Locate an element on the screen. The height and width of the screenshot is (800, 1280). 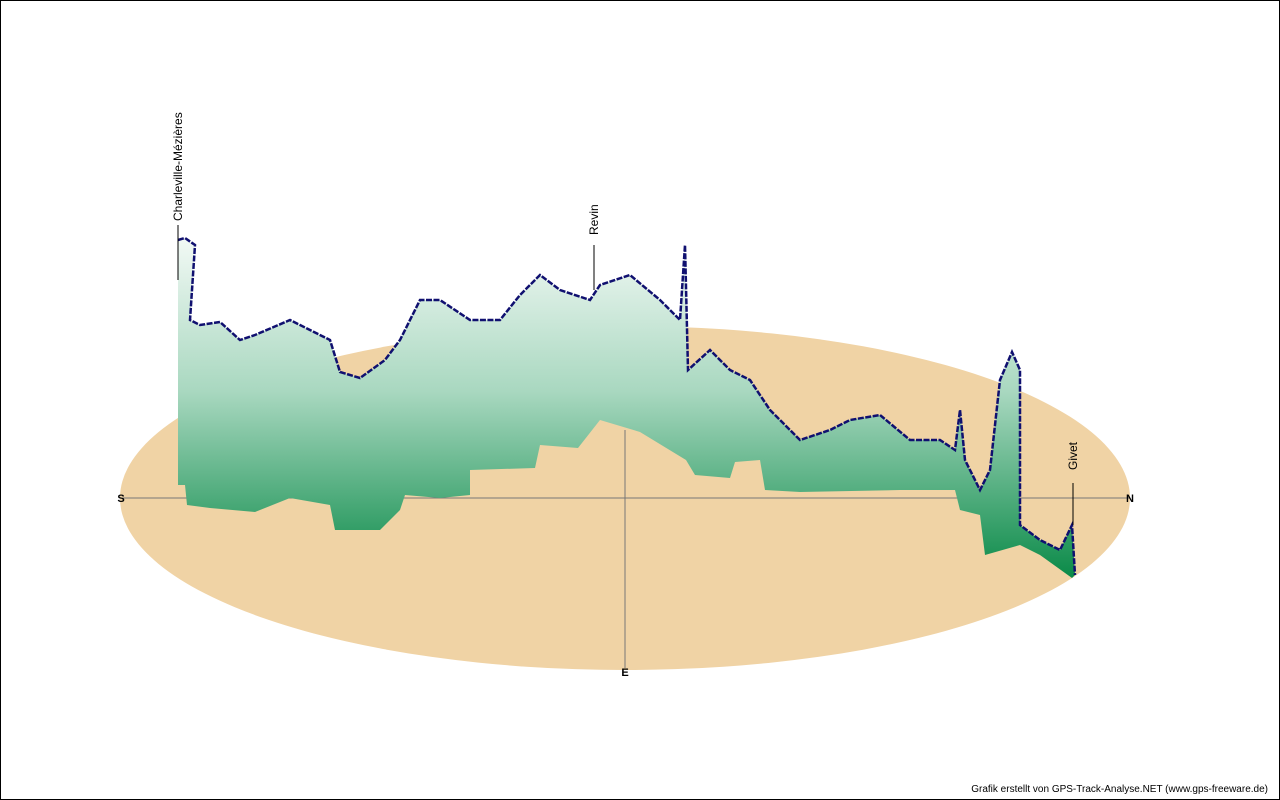
compass-label: E is located at coordinates (624, 673).